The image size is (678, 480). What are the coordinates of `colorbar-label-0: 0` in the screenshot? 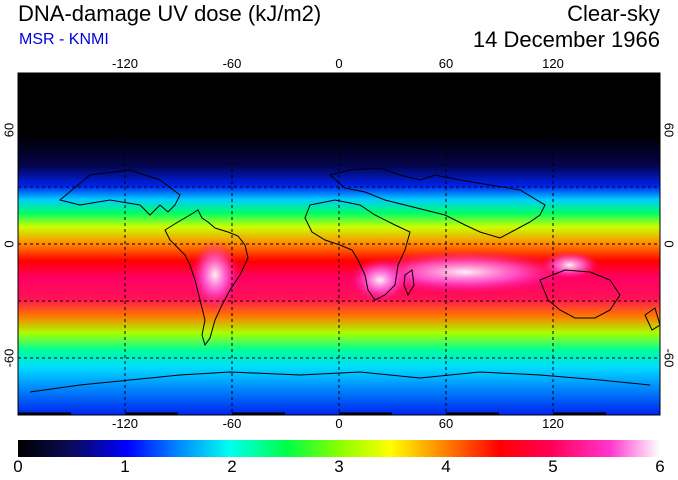 It's located at (18, 466).